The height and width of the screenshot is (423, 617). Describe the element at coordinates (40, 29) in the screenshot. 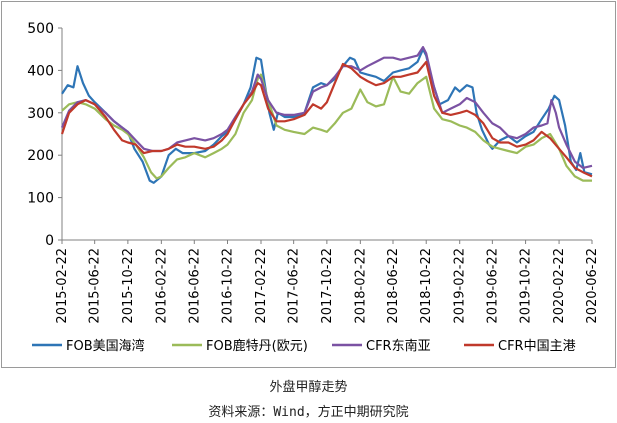

I see `y-tick-label: 500` at that location.